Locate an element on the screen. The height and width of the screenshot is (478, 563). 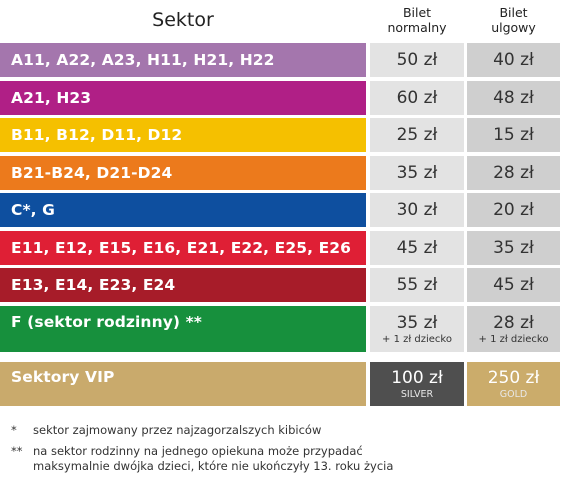
gold-price: 250 zł GOLD is located at coordinates (513, 384).